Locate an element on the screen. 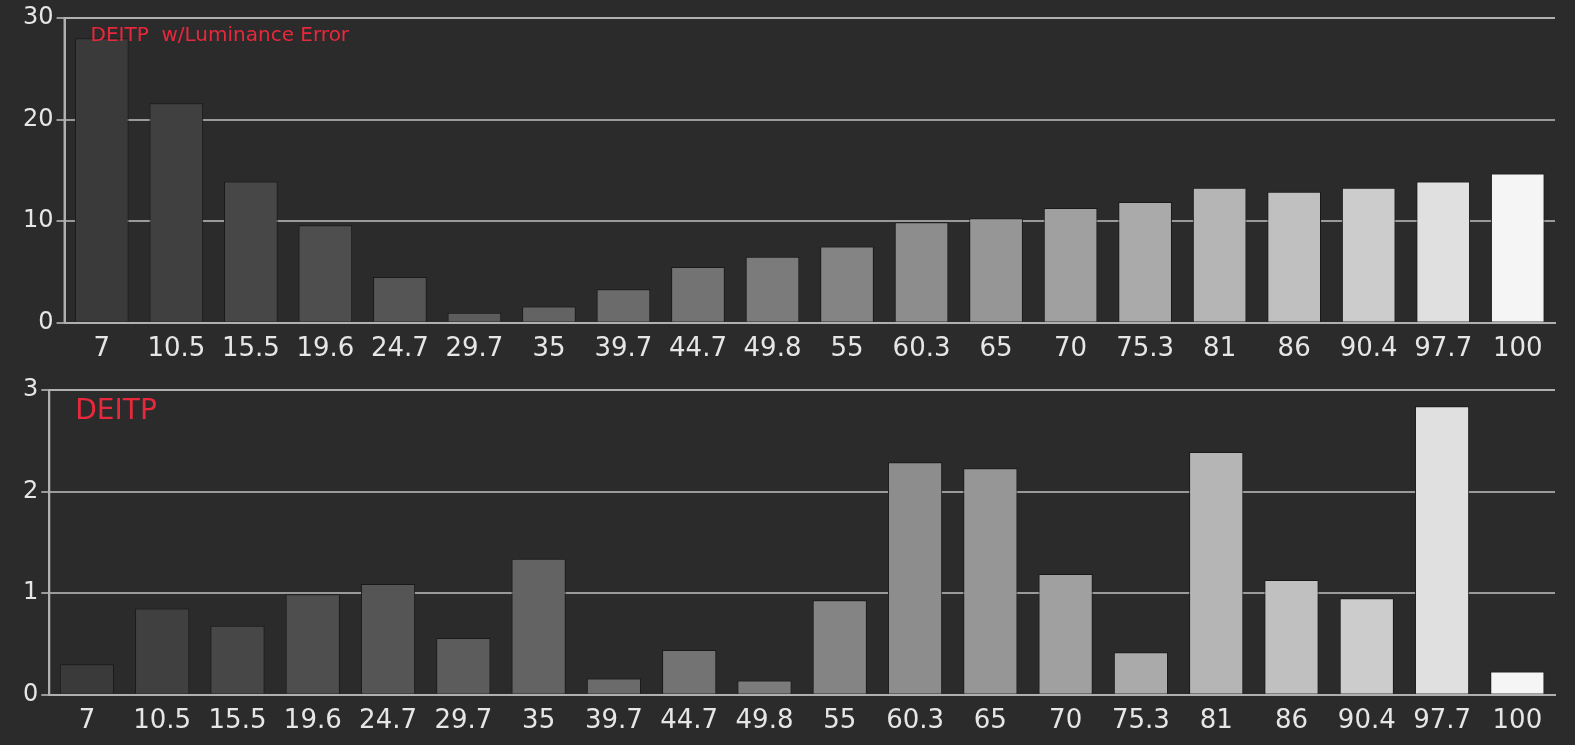  y-tick-label: 2 is located at coordinates (30, 489).